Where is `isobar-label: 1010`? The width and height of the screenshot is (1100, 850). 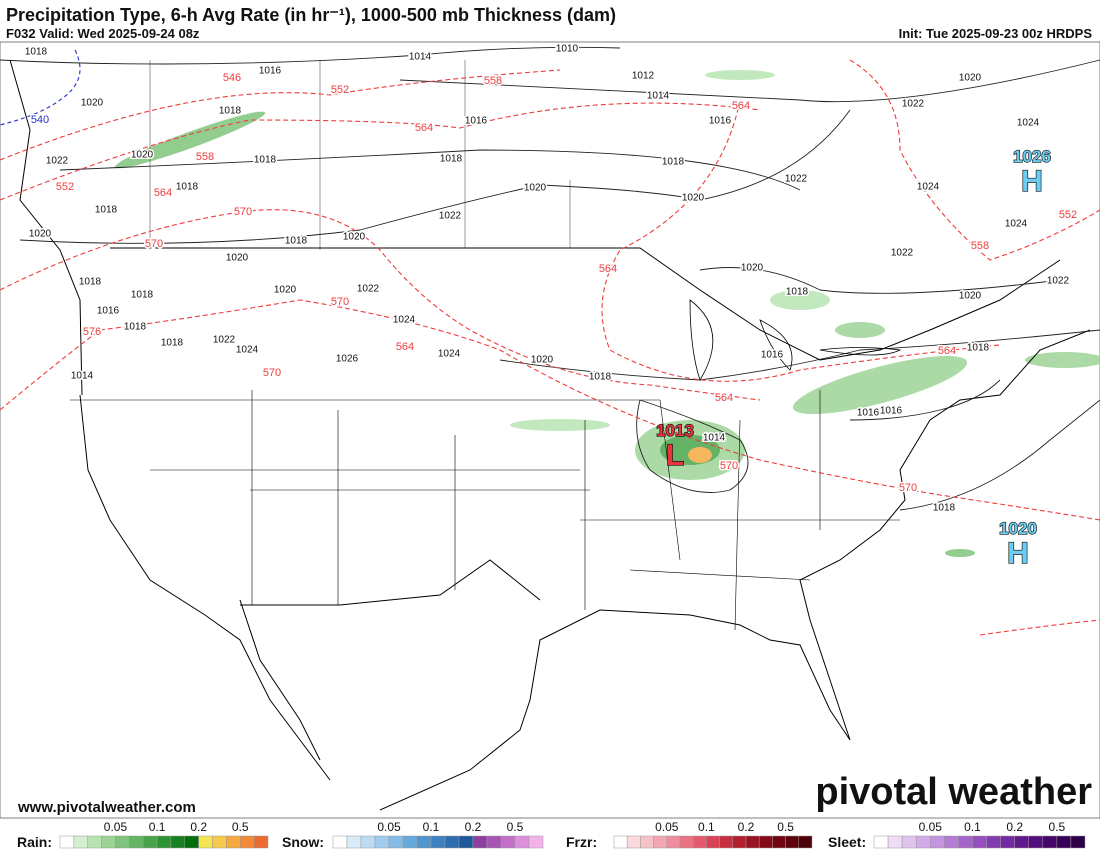 isobar-label: 1010 is located at coordinates (567, 49).